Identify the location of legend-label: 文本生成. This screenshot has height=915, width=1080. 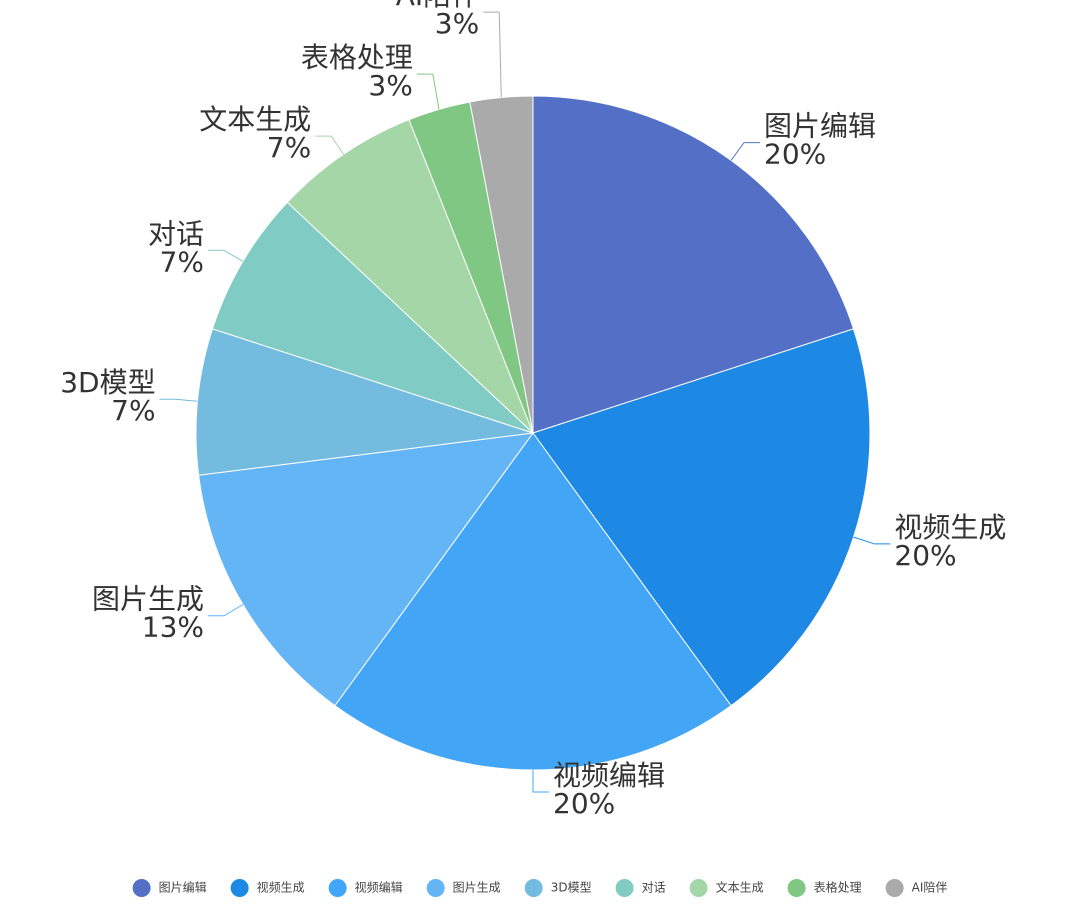
(740, 887).